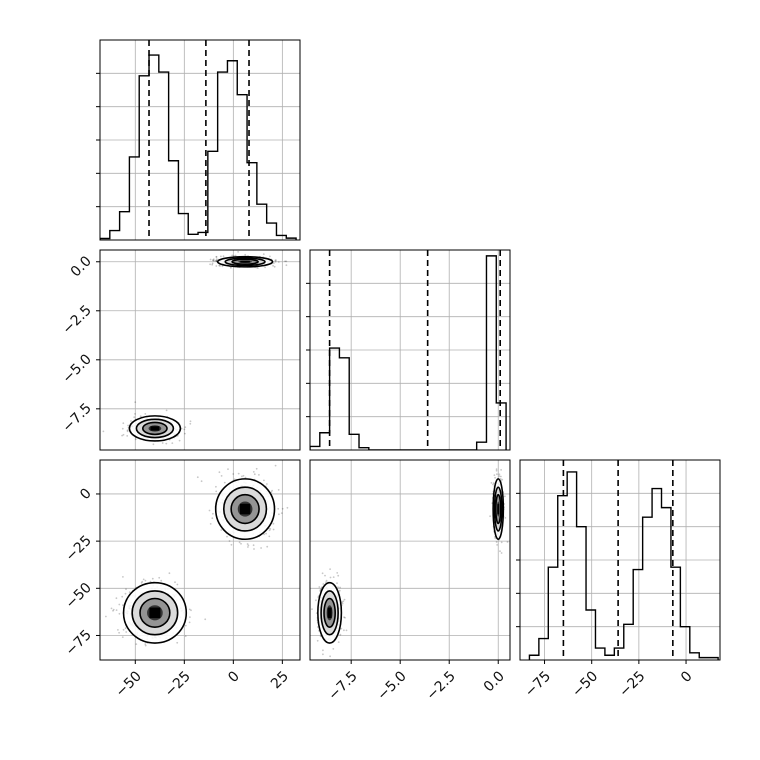 This screenshot has height=760, width=760. What do you see at coordinates (79, 643) in the screenshot?
I see `p1-vs-p3-ytick-label: −75` at bounding box center [79, 643].